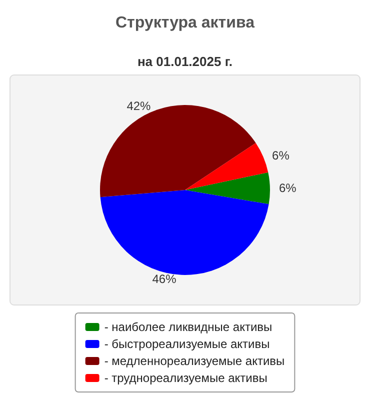 Image resolution: width=370 pixels, height=400 pixels. I want to click on chart-subtitle: на 01.01.2025 г., so click(185, 61).